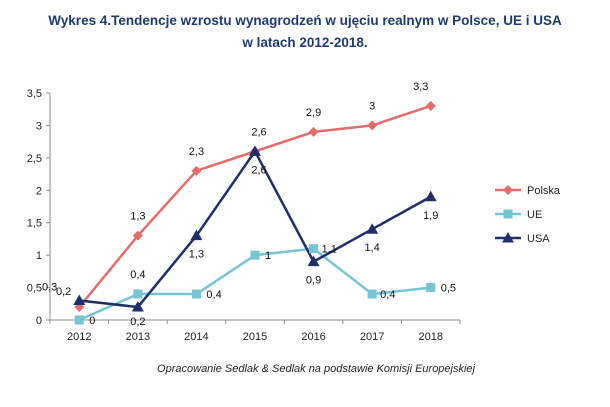 This screenshot has height=407, width=610. Describe the element at coordinates (39, 191) in the screenshot. I see `y-tick-label: 2` at that location.